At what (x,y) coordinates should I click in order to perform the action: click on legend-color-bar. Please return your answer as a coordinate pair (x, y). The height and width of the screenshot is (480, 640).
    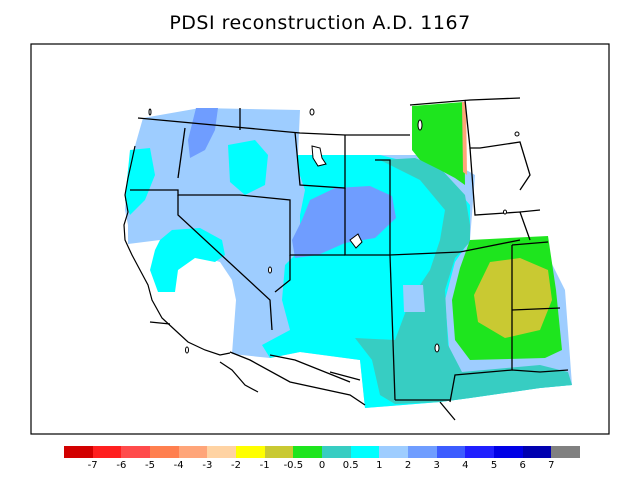
    Looking at the image, I should click on (322, 452).